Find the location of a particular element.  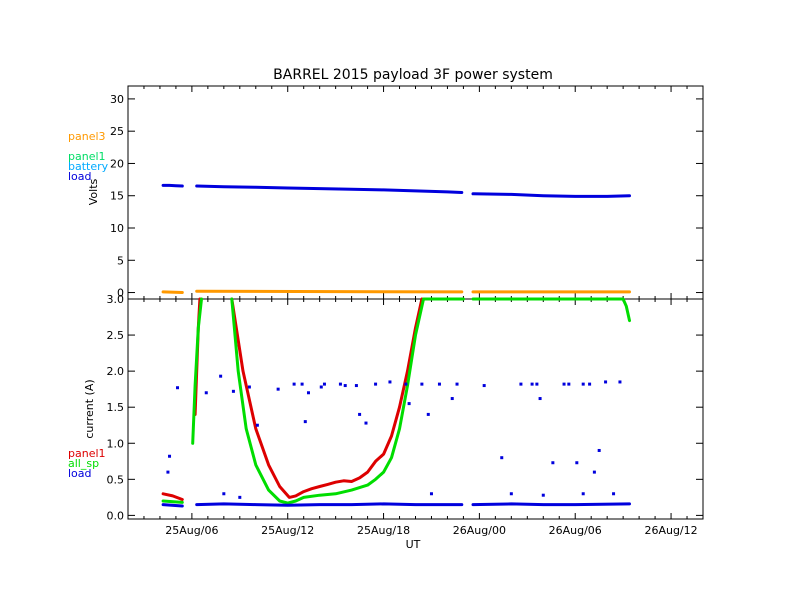

y-tick-label: 0.5 is located at coordinates (116, 479).